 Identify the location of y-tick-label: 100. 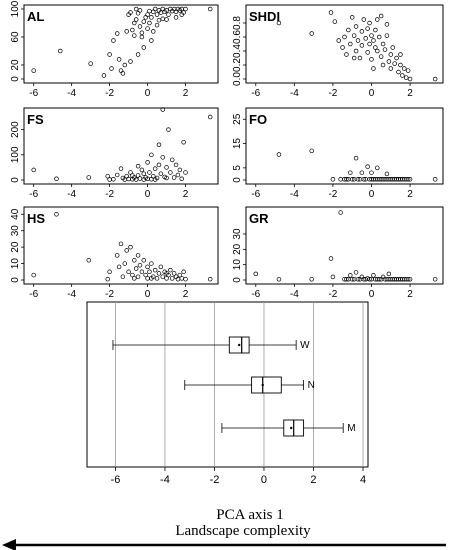
(15, 154).